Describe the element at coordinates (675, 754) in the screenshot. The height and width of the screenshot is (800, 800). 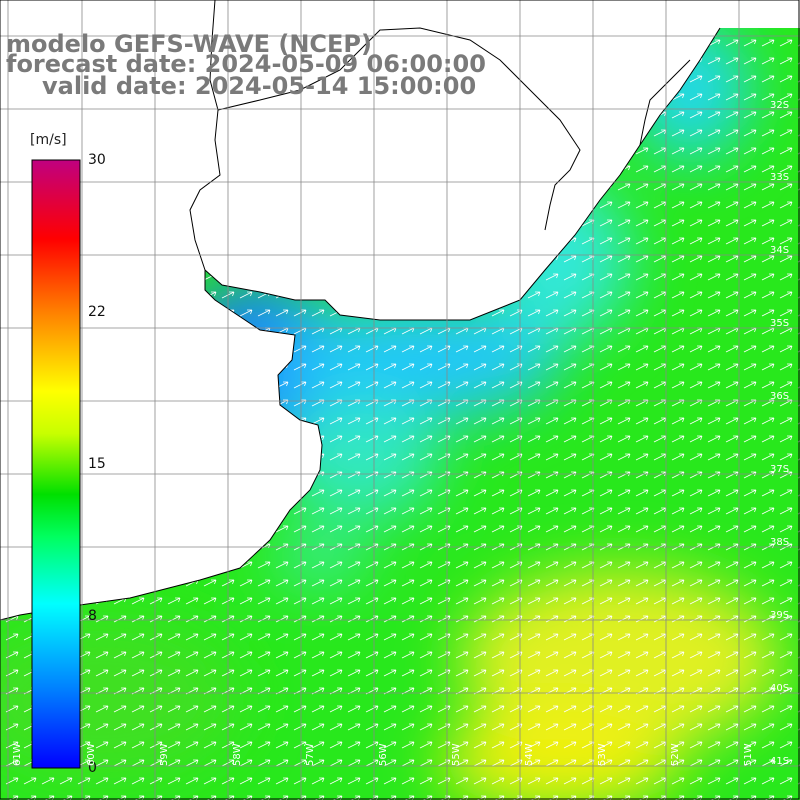
I see `longitude-label: 52W` at that location.